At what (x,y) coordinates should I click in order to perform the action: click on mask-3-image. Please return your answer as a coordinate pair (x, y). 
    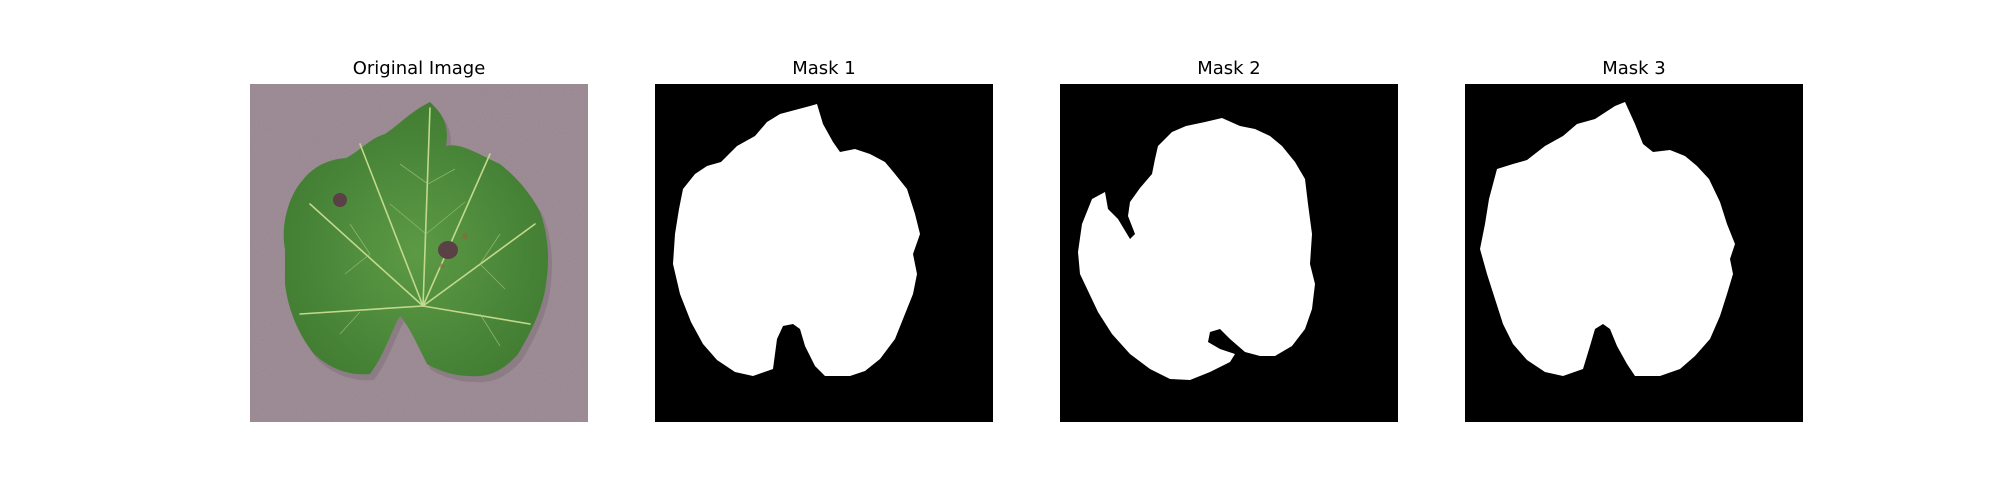
    Looking at the image, I should click on (1634, 253).